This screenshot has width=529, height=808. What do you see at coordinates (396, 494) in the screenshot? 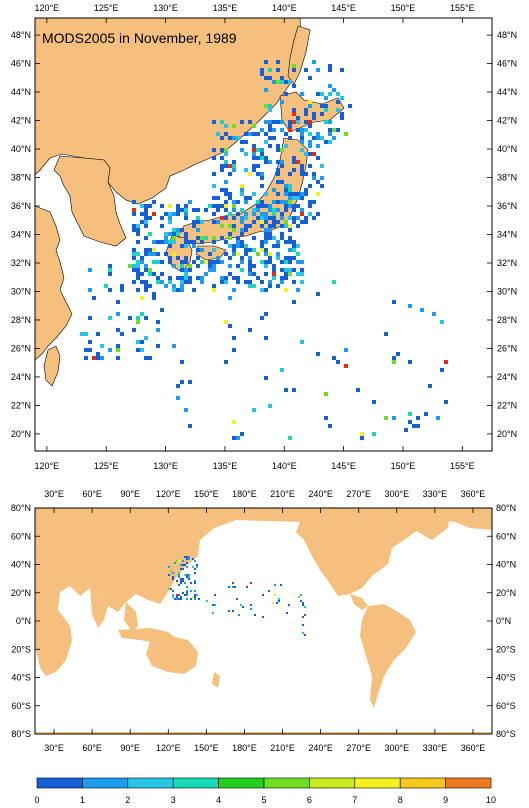
I see `lon-tick-label: 300°E` at bounding box center [396, 494].